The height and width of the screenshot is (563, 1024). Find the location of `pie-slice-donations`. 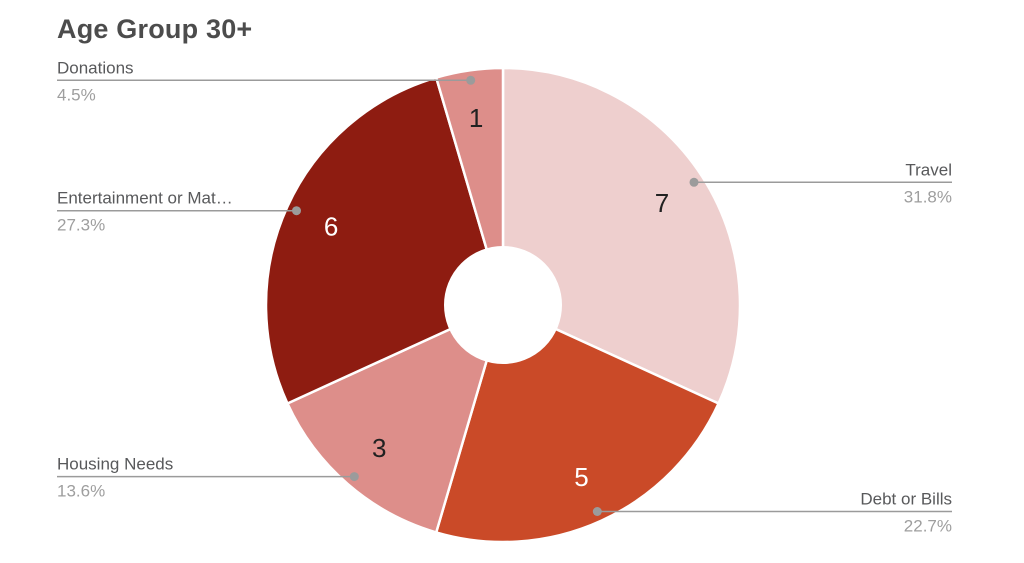

pie-slice-donations is located at coordinates (469, 186).